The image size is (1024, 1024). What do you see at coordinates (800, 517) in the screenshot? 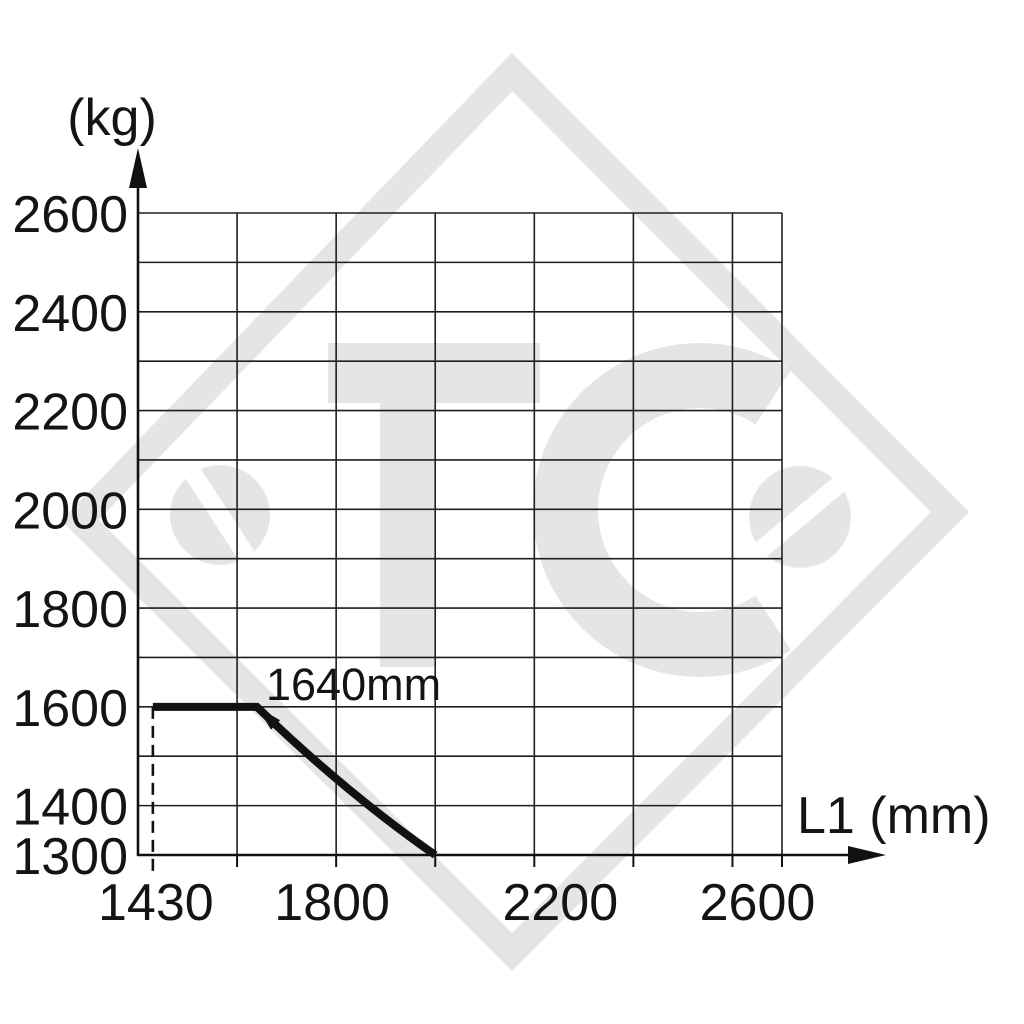
I see `watermark-screw-head-right-icon` at bounding box center [800, 517].